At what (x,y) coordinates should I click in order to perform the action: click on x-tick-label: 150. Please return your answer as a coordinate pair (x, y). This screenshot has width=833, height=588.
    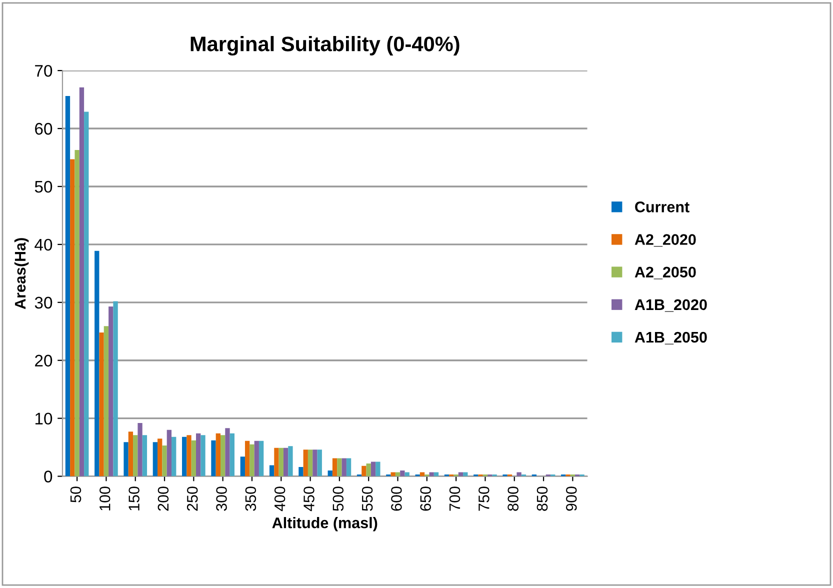
    Looking at the image, I should click on (134, 498).